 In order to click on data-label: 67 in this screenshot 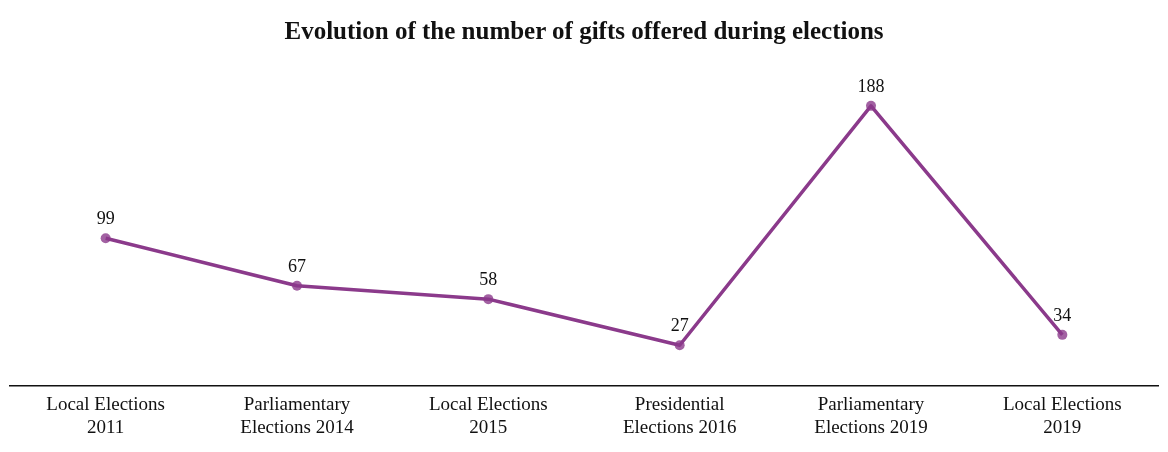, I will do `click(297, 265)`.